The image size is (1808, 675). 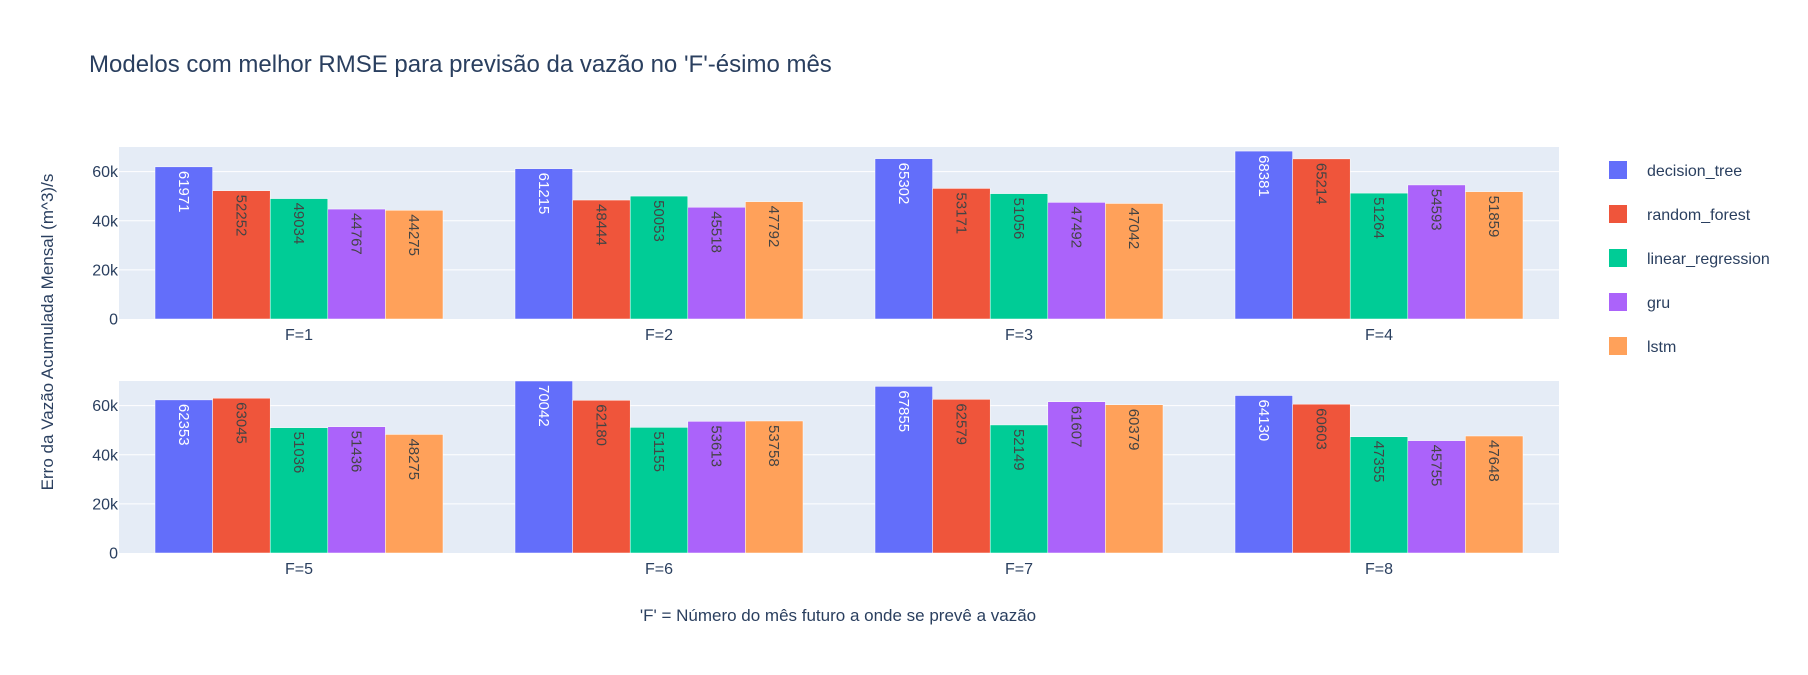 What do you see at coordinates (1436, 252) in the screenshot?
I see `bar-gru-F=4` at bounding box center [1436, 252].